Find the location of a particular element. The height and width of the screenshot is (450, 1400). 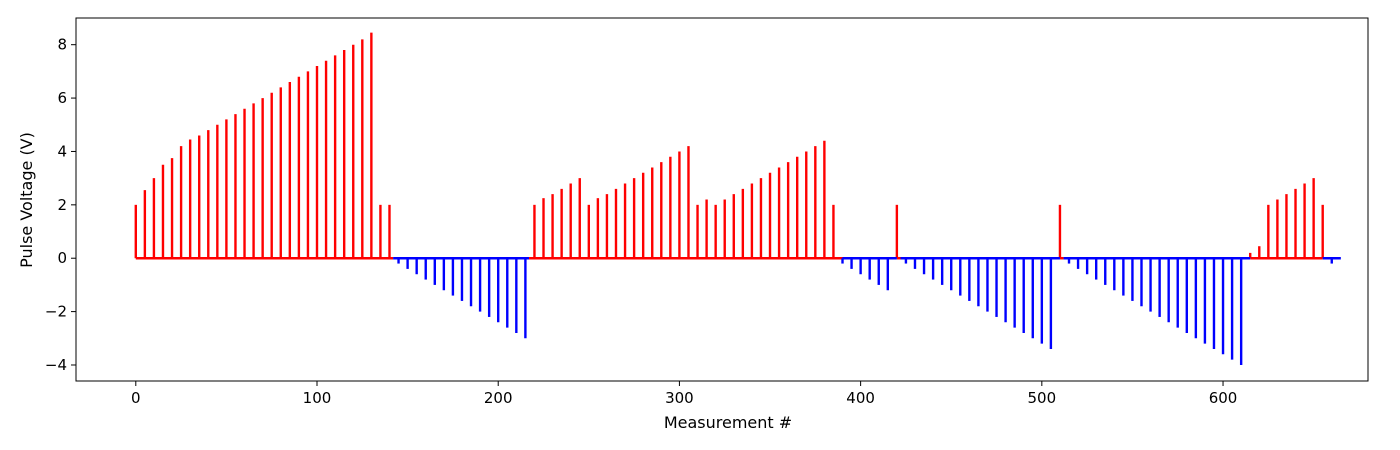

y-tick-label: −2 is located at coordinates (56, 312).